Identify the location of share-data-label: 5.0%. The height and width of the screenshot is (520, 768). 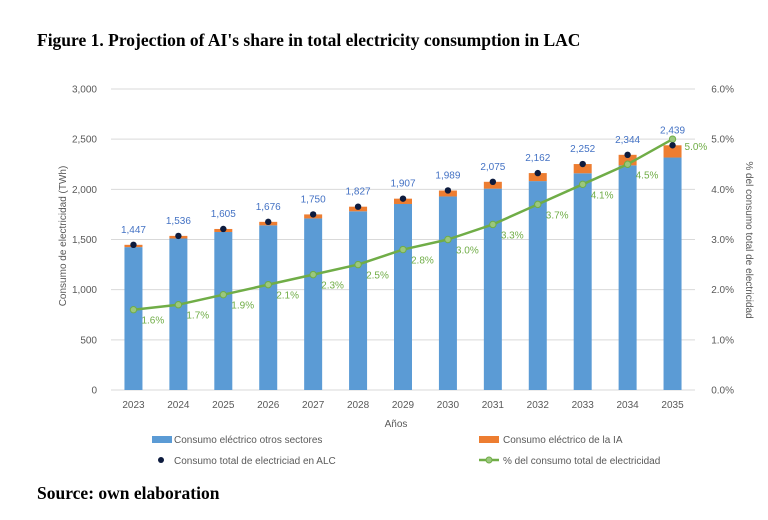
(696, 147).